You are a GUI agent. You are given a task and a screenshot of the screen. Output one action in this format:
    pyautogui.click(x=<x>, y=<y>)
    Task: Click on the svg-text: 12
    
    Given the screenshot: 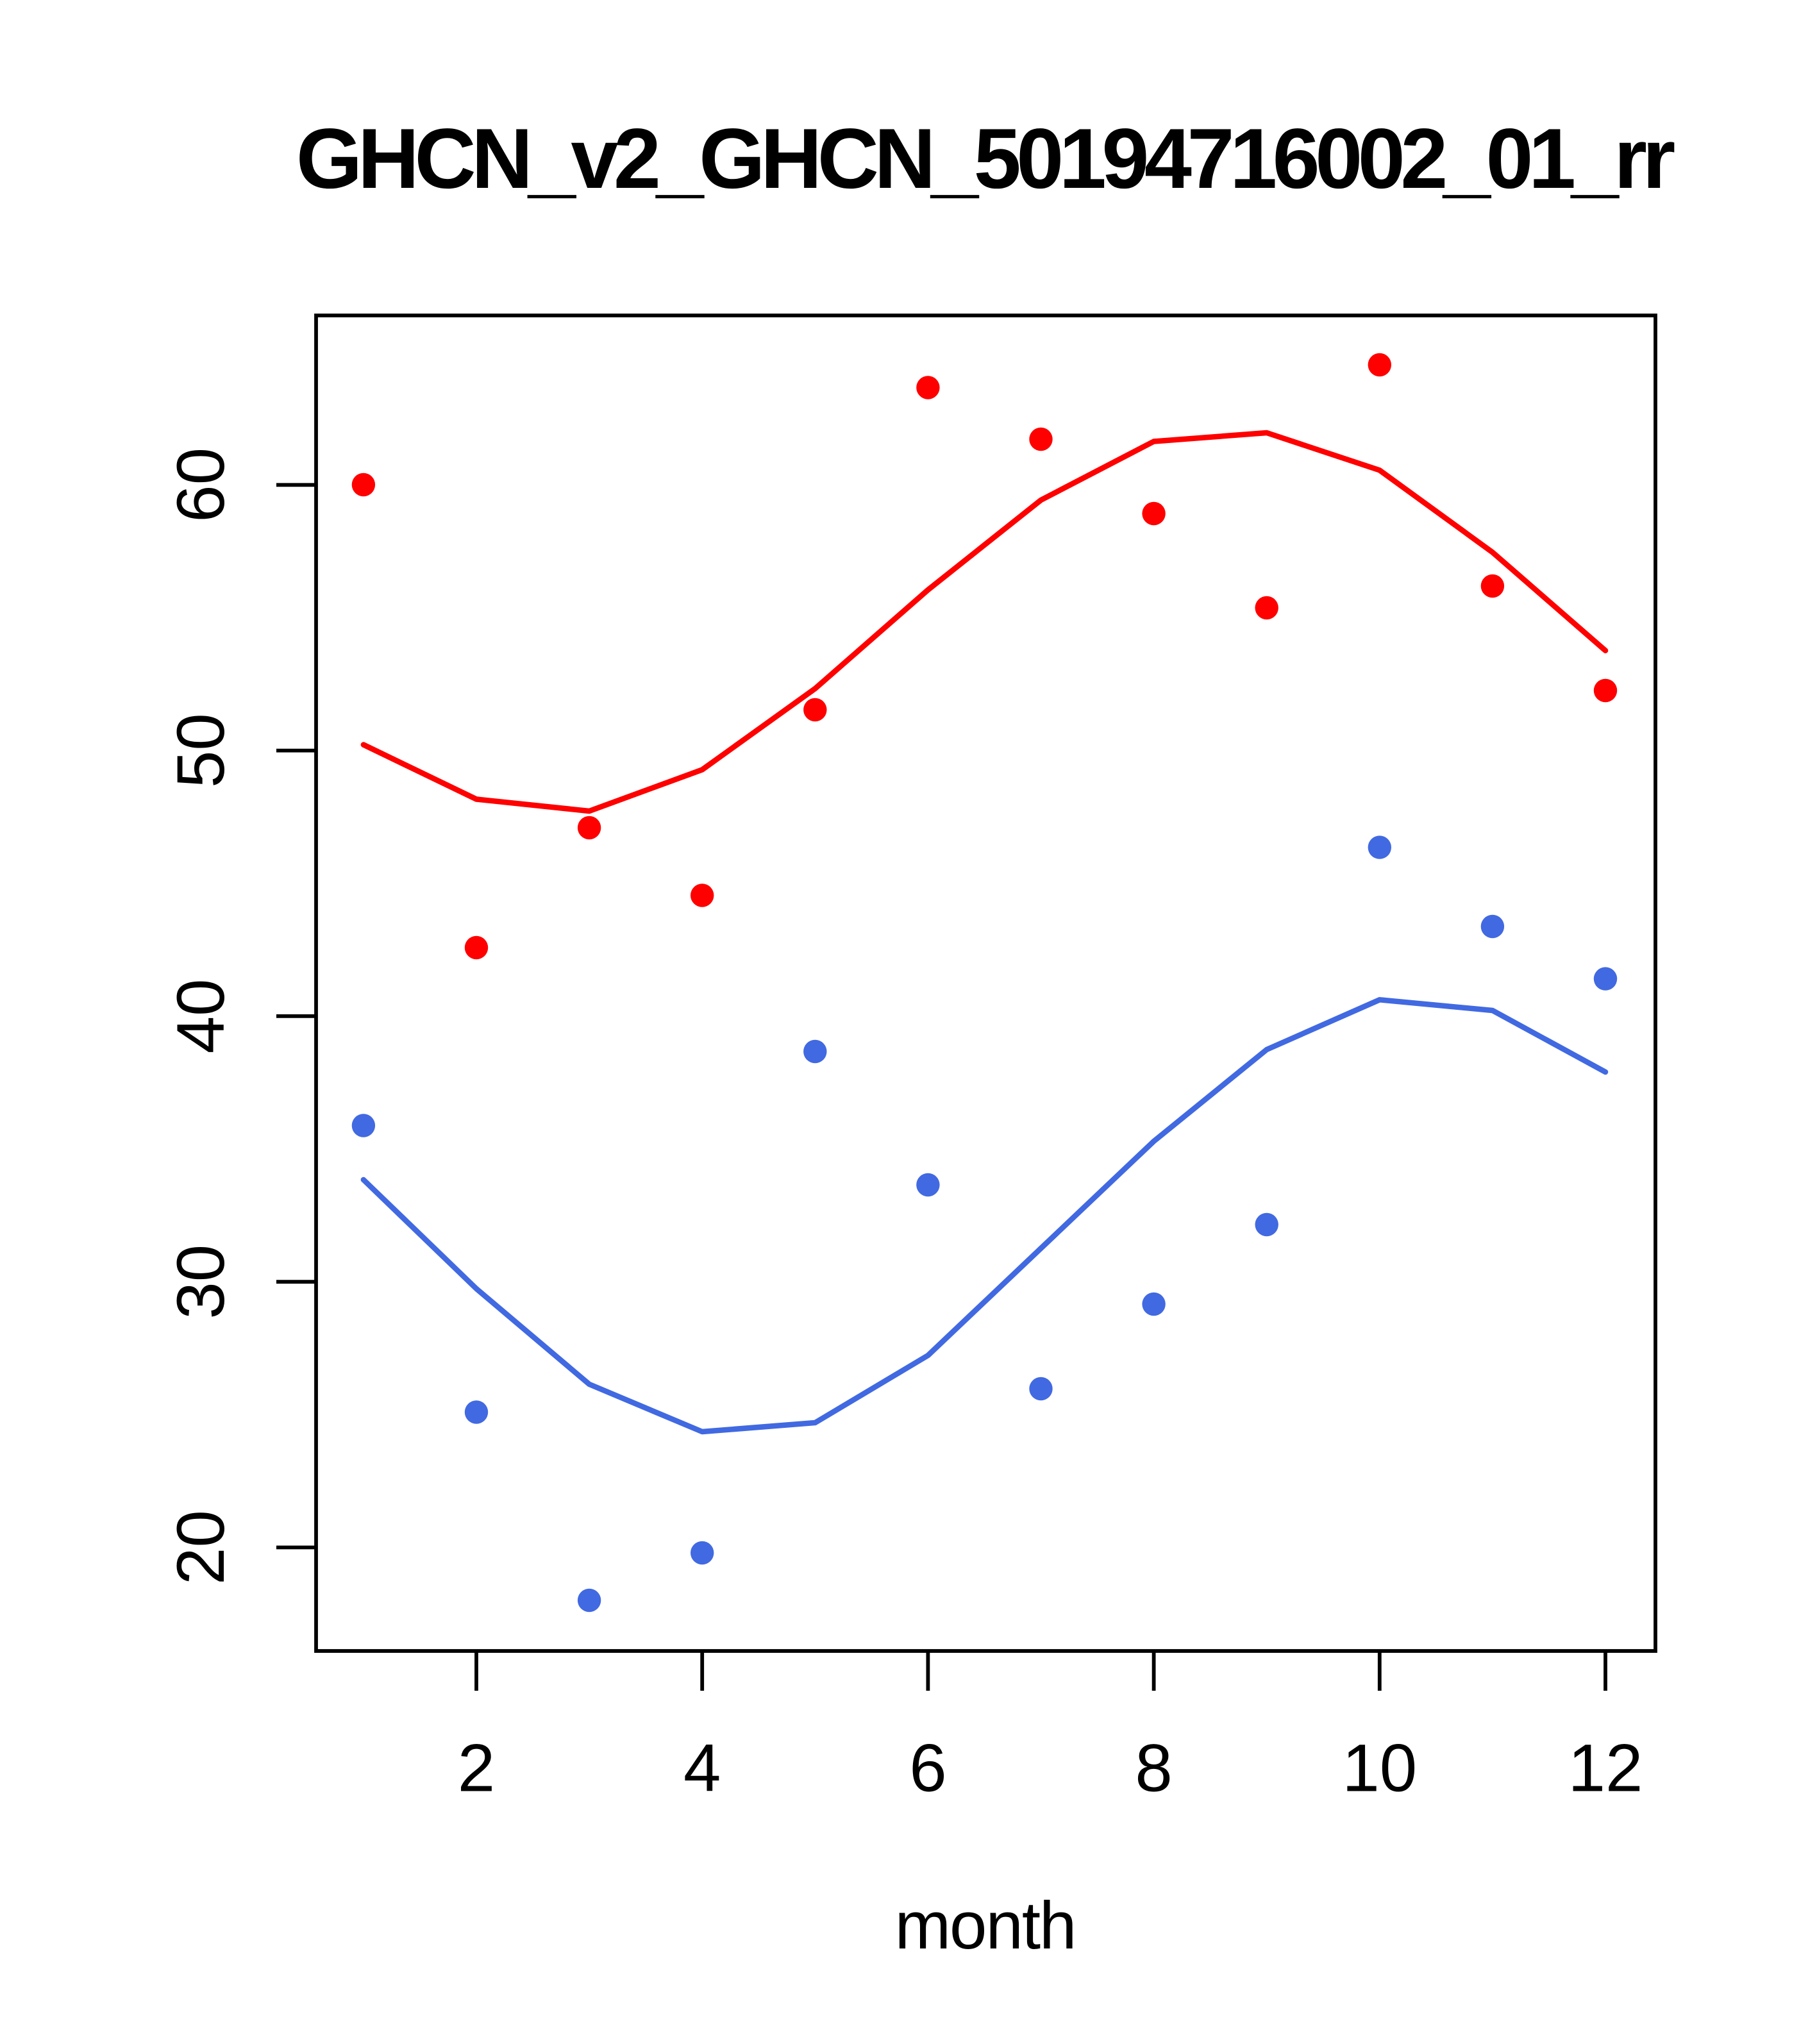 What is the action you would take?
    pyautogui.click(x=1605, y=1767)
    